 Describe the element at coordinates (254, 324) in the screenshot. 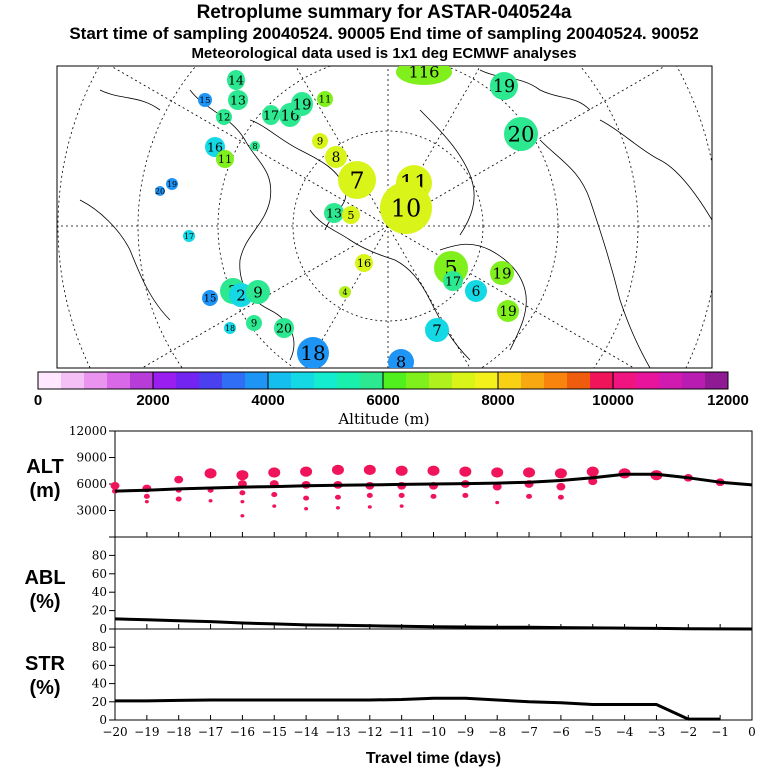

I see `map-marker-label-36: 9` at that location.